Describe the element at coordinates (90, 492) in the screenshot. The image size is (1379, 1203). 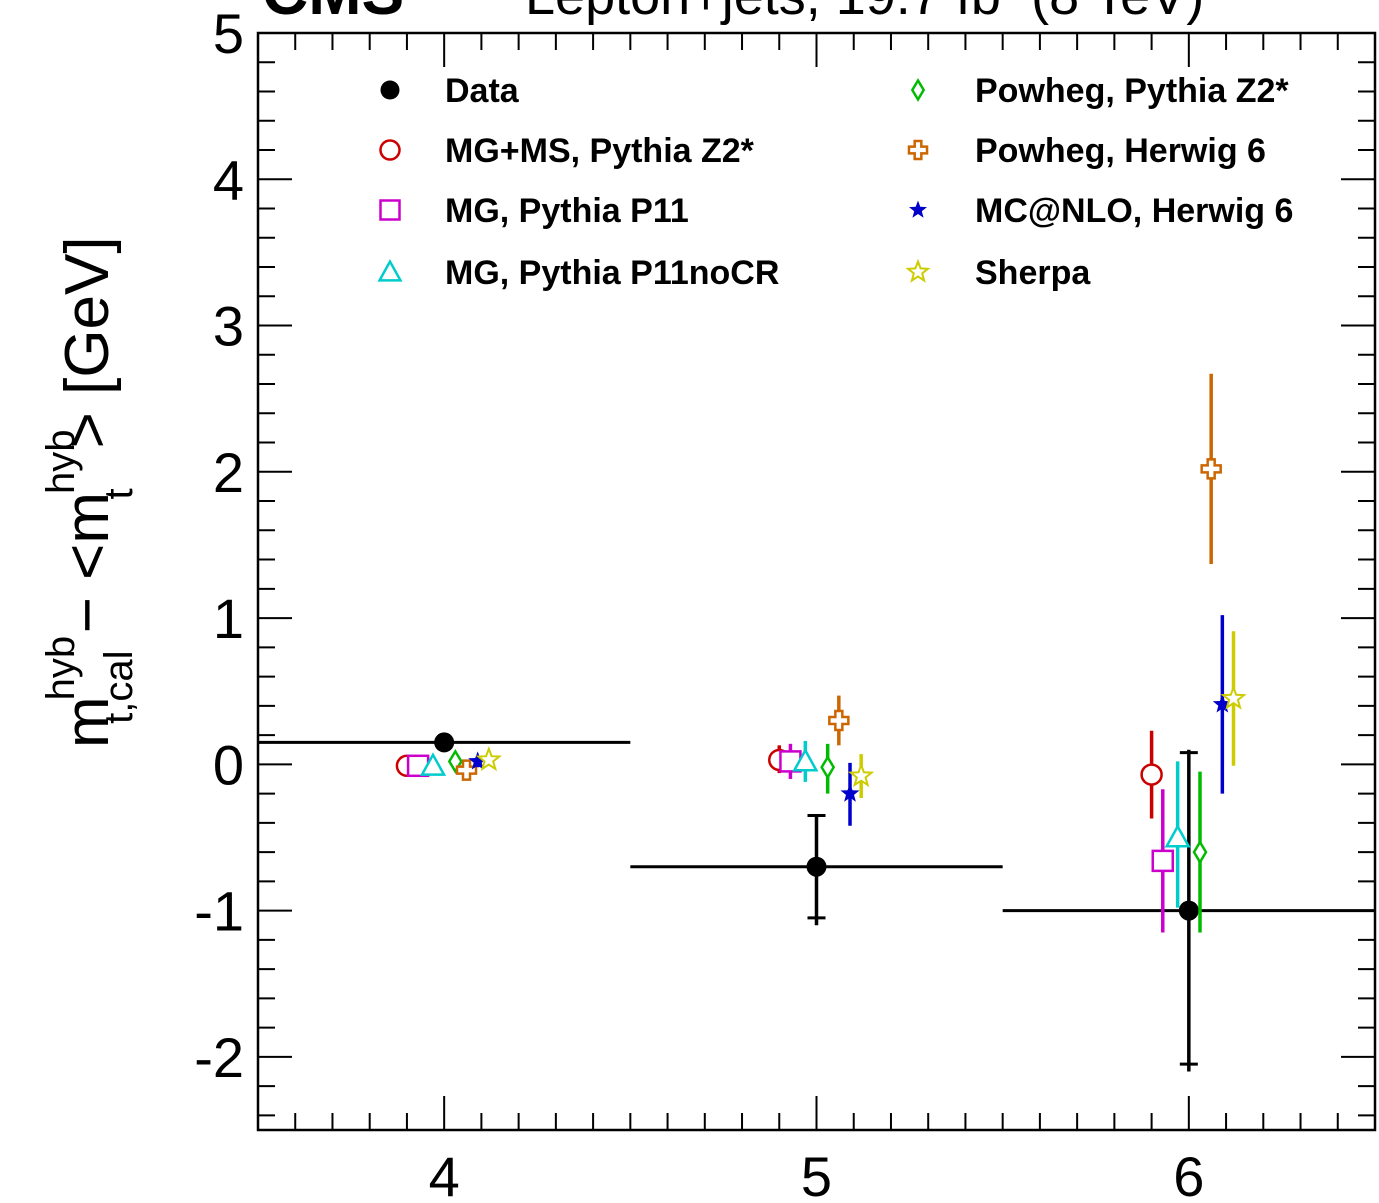
I see `y-axis-label: mhyb t,cal − <mhyb t> [GeV]` at that location.